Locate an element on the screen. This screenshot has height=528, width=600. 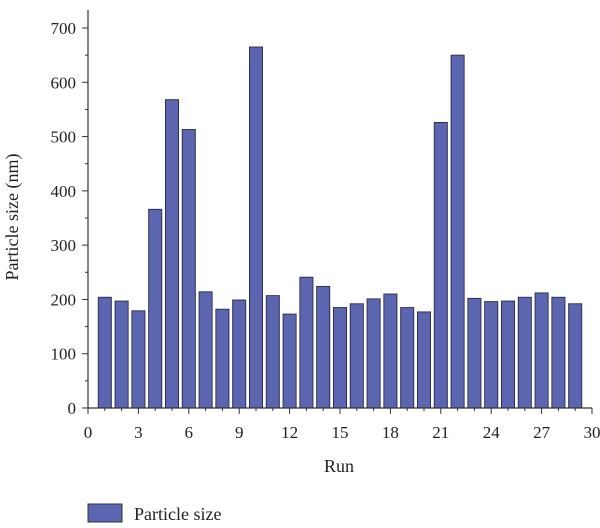
x-tick-label: 9 is located at coordinates (239, 432).